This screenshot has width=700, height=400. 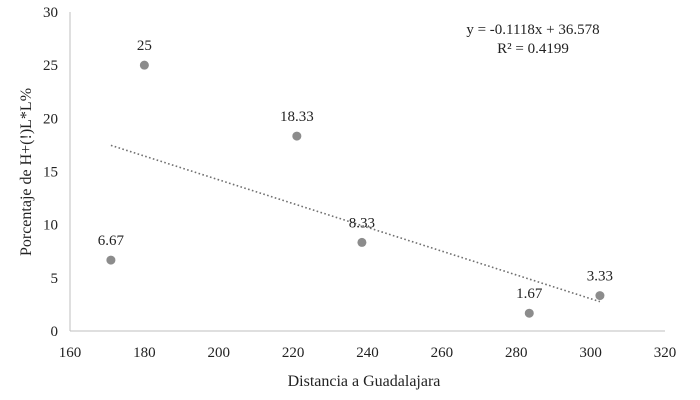 I want to click on y-tick-label: 0, so click(x=55, y=332).